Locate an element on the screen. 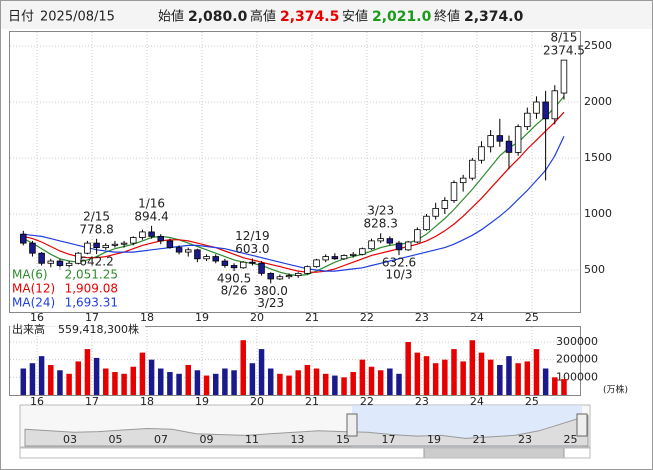 Image resolution: width=653 pixels, height=470 pixels. x-tick-label: 23 is located at coordinates (422, 317).